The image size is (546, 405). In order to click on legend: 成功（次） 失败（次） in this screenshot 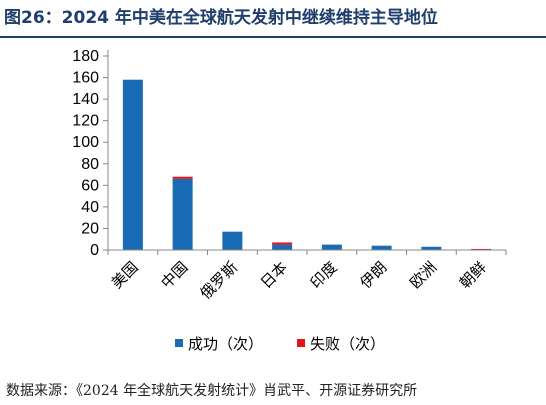, I will do `click(280, 344)`.